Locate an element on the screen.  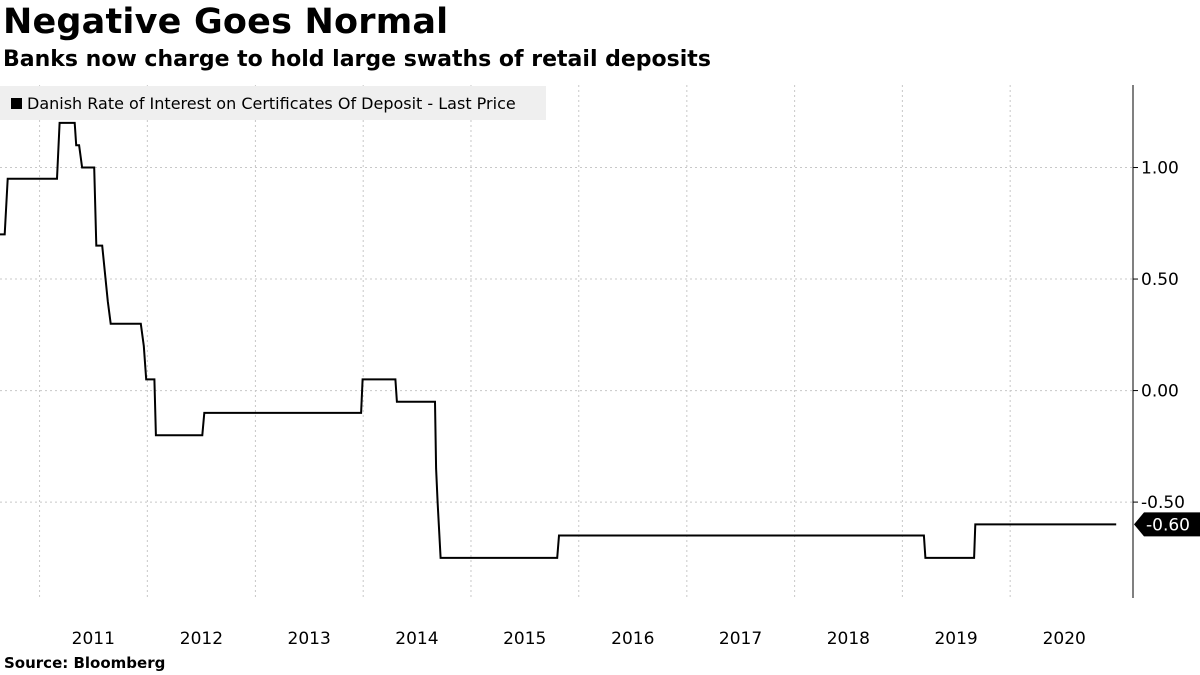
x-tick-label: 2013 is located at coordinates (309, 639).